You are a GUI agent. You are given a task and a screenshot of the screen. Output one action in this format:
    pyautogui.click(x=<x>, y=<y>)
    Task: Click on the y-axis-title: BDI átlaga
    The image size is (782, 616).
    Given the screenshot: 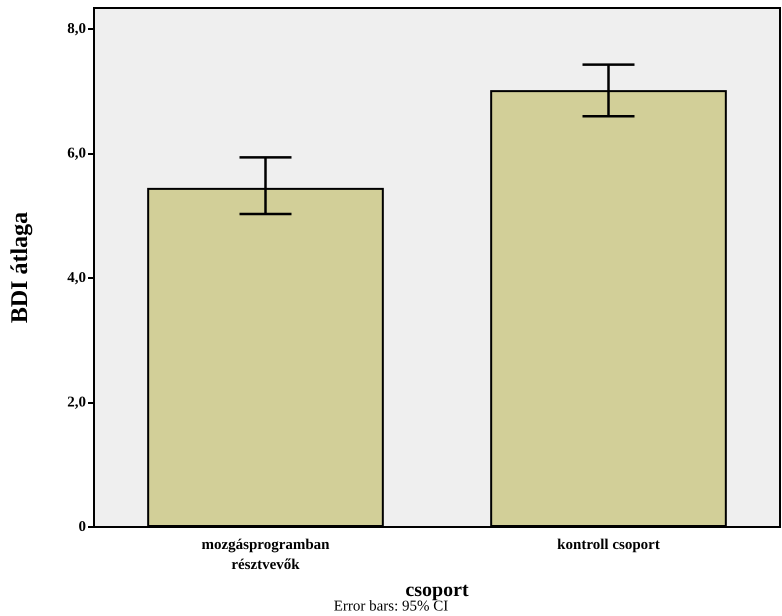 What is the action you would take?
    pyautogui.click(x=20, y=268)
    